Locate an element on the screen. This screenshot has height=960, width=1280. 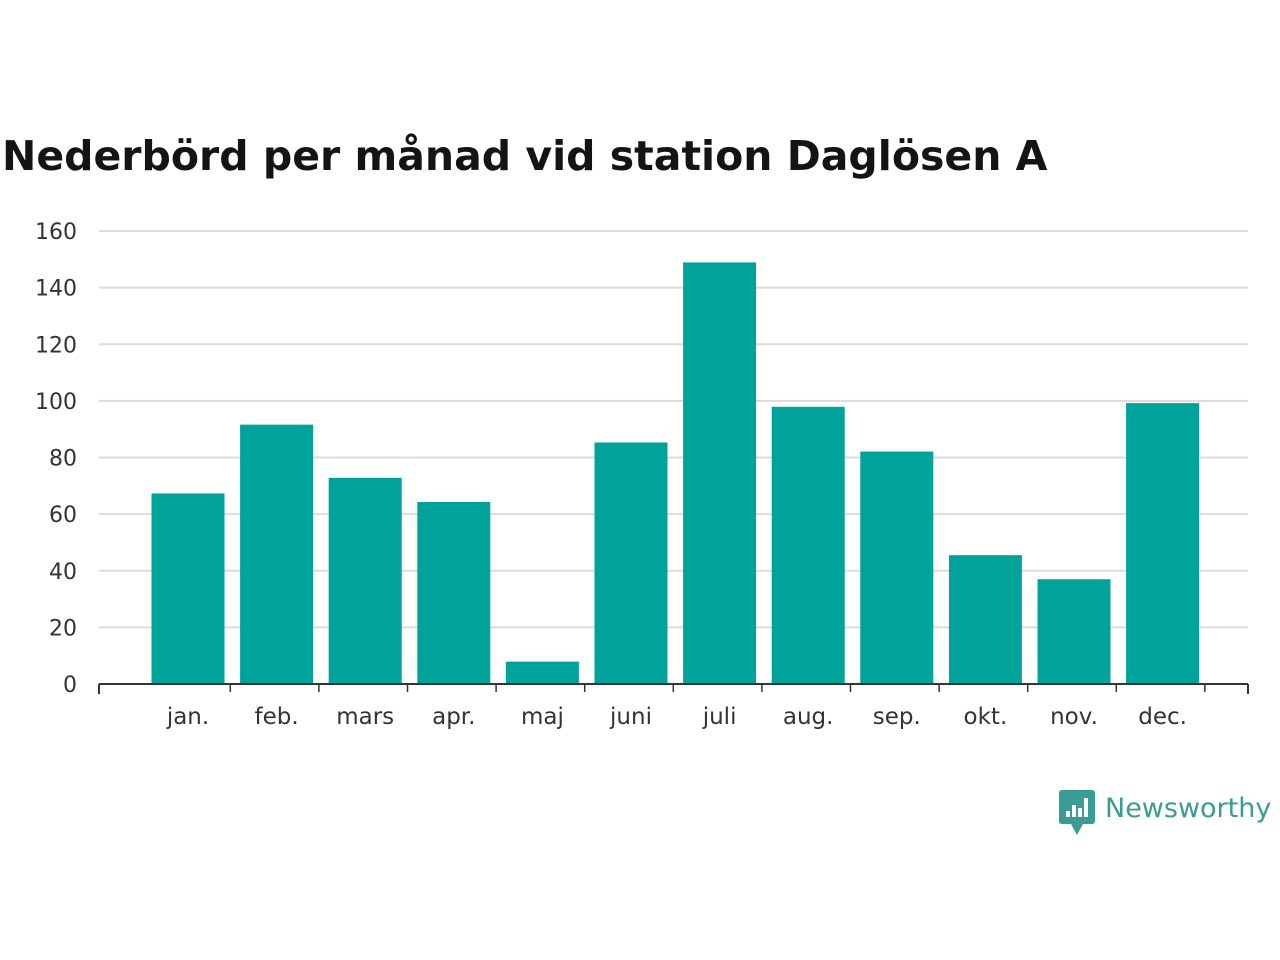
x-tick-label: maj is located at coordinates (542, 717).